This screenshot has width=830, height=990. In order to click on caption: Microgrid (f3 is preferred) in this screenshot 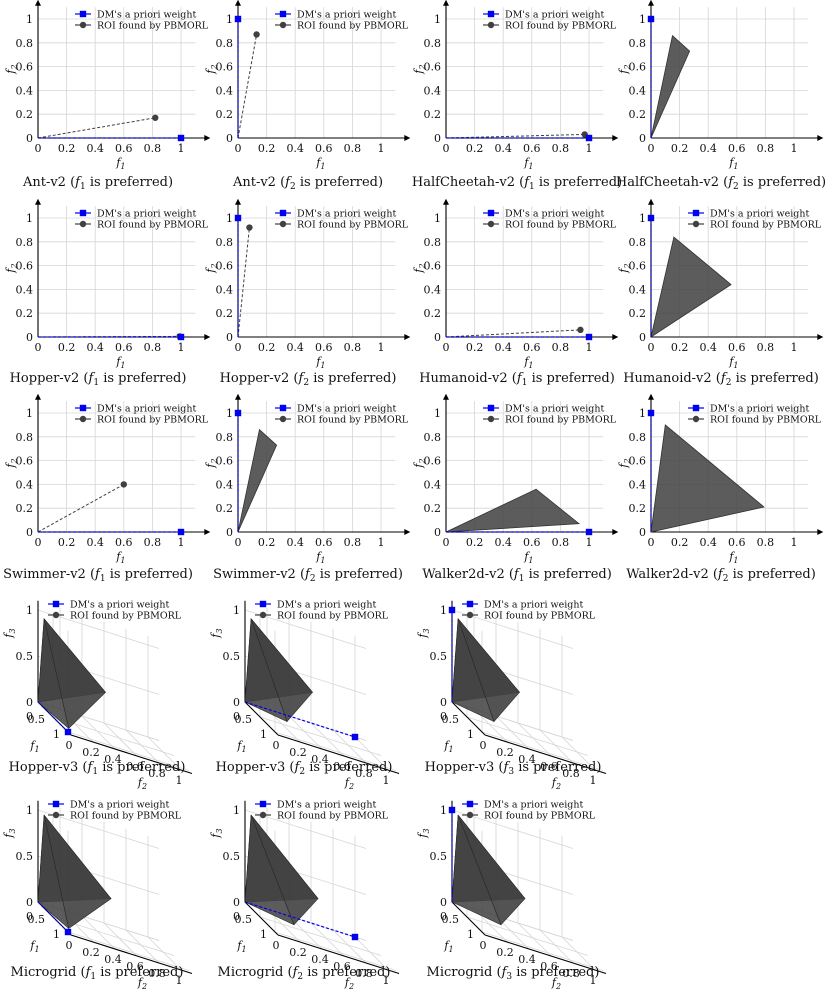, I will do `click(513, 973)`.